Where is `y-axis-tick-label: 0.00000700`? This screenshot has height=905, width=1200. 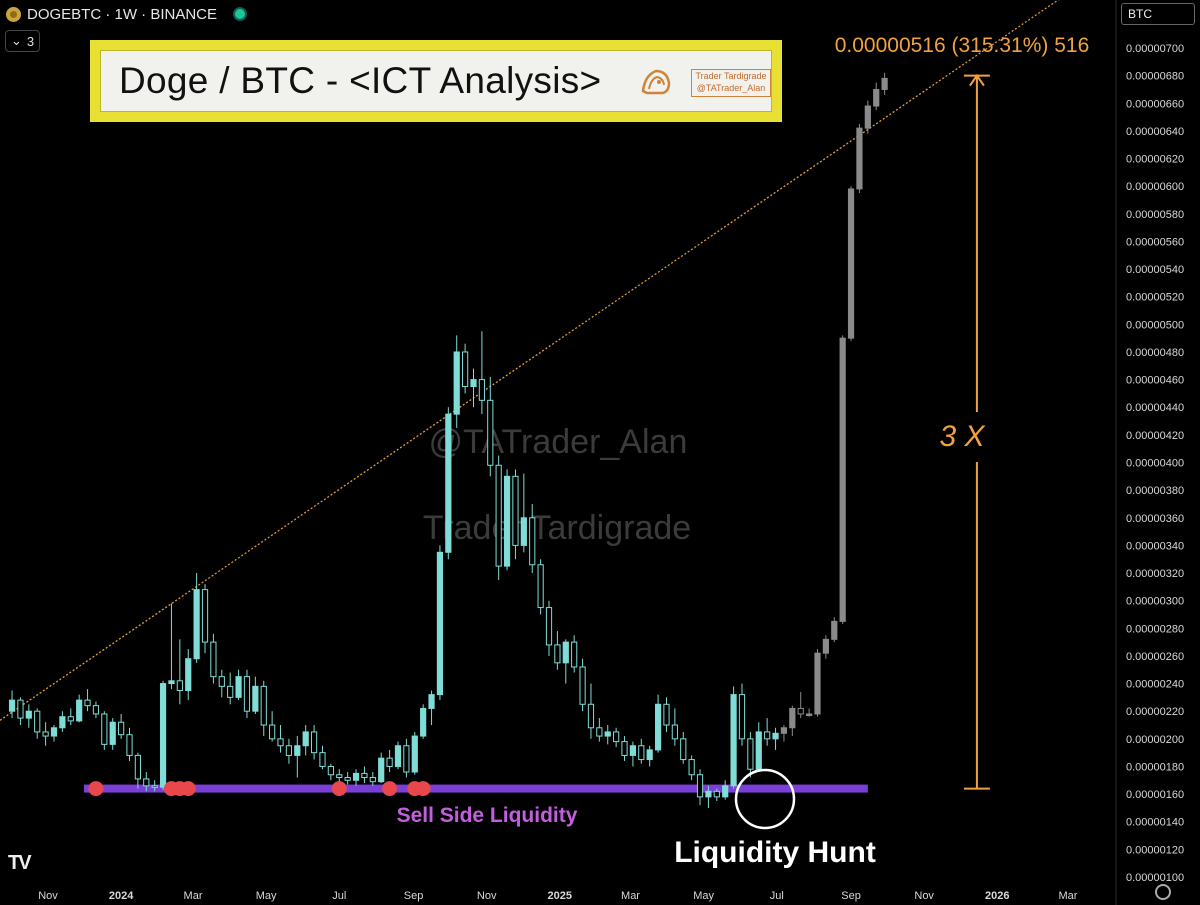 y-axis-tick-label: 0.00000700 is located at coordinates (1155, 49).